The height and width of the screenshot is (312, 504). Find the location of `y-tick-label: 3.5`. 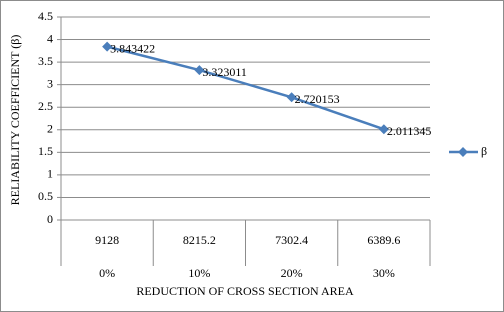

y-tick-label: 3.5 is located at coordinates (45, 61).